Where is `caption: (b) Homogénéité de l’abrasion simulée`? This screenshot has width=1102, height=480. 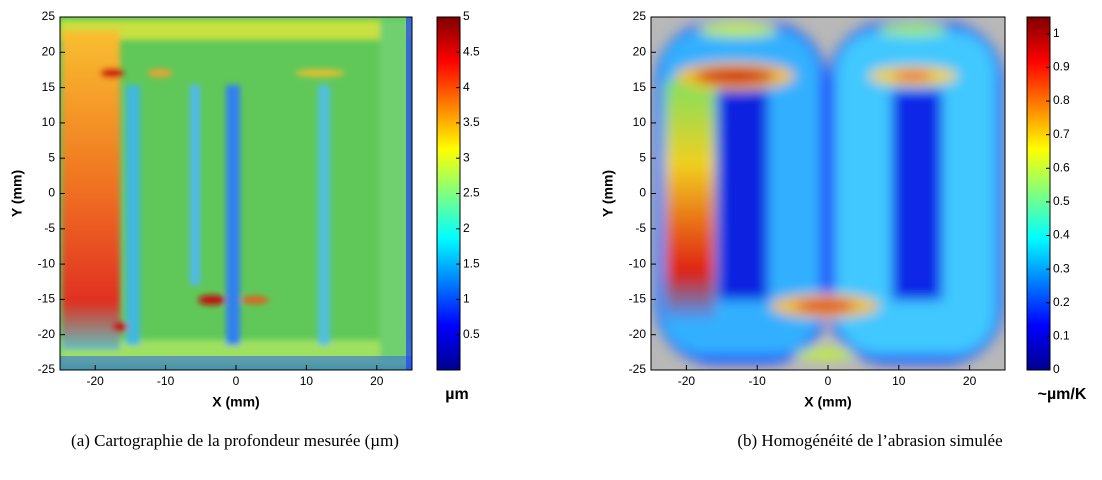 caption: (b) Homogénéité de l’abrasion simulée is located at coordinates (869, 440).